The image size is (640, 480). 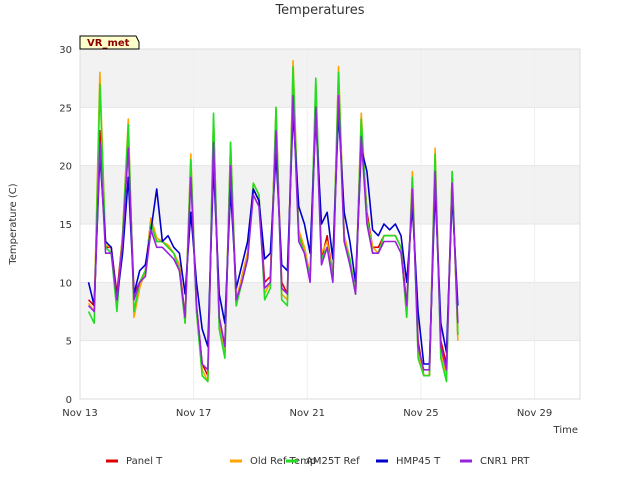 What do you see at coordinates (79, 413) in the screenshot?
I see `x-tick-label: Nov 13` at bounding box center [79, 413].